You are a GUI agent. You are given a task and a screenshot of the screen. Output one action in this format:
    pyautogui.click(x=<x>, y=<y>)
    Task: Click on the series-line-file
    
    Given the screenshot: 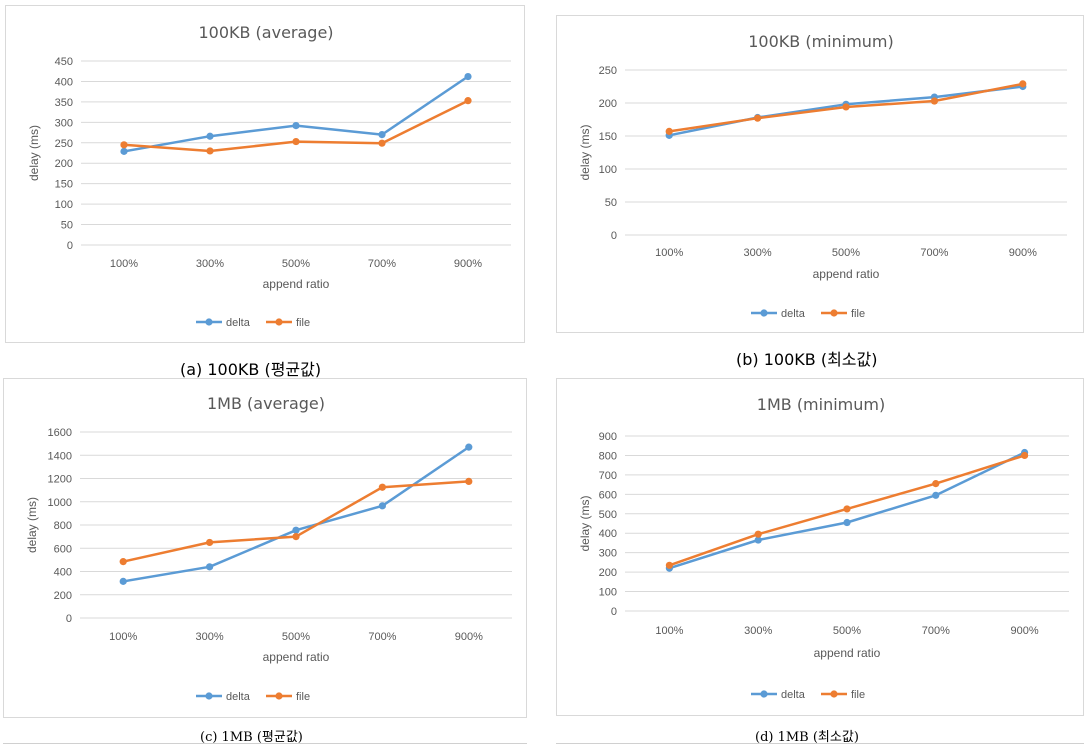 What is the action you would take?
    pyautogui.click(x=295, y=521)
    